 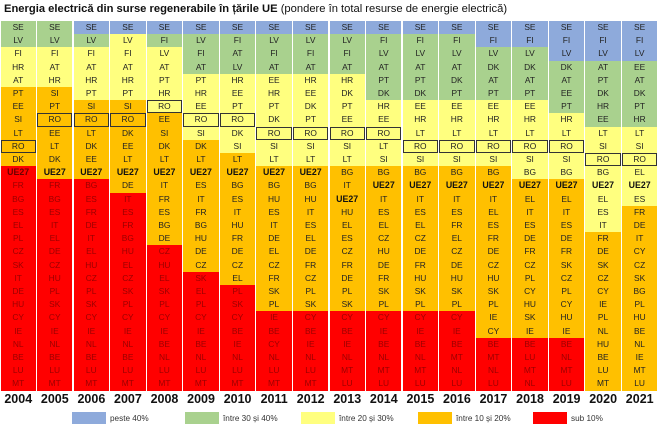 What do you see at coordinates (383, 399) in the screenshot?
I see `year-label: 2014` at bounding box center [383, 399].